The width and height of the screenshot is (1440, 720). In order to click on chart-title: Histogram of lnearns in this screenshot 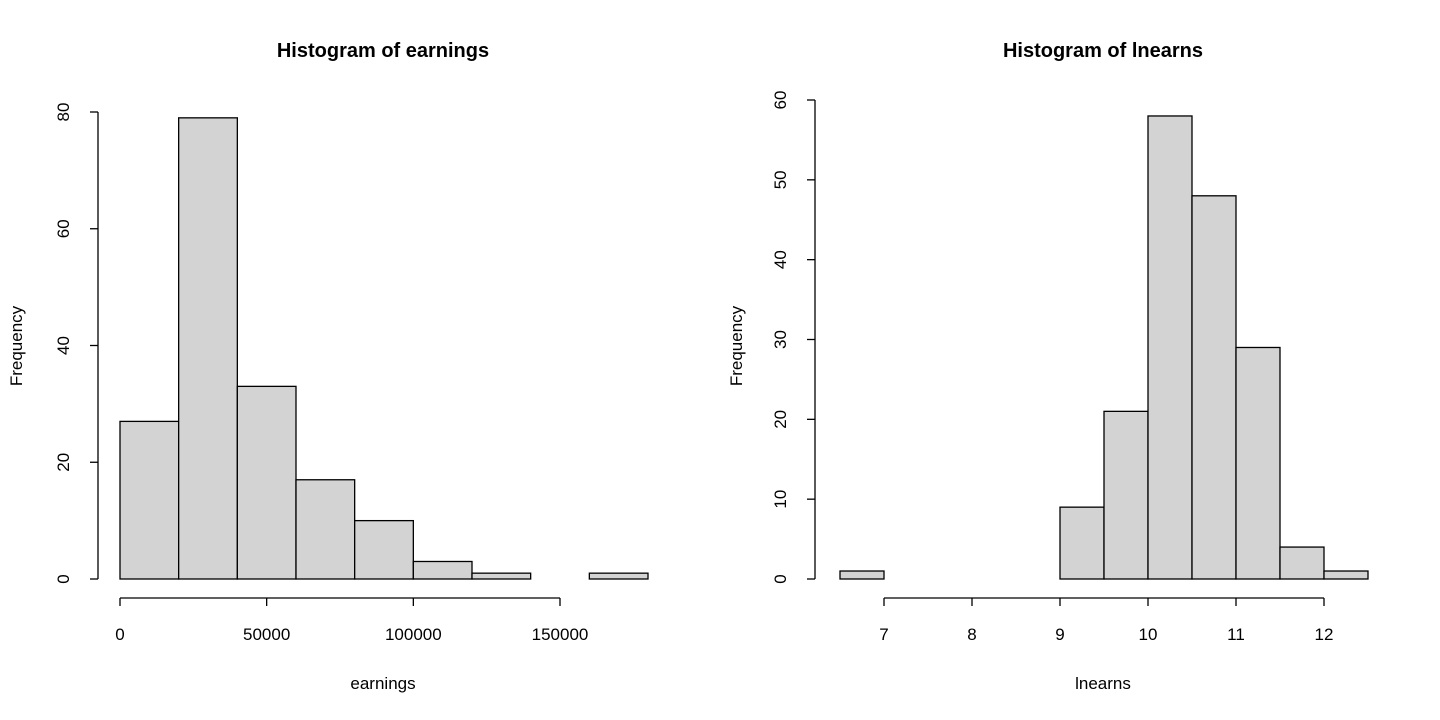, I will do `click(1103, 51)`.